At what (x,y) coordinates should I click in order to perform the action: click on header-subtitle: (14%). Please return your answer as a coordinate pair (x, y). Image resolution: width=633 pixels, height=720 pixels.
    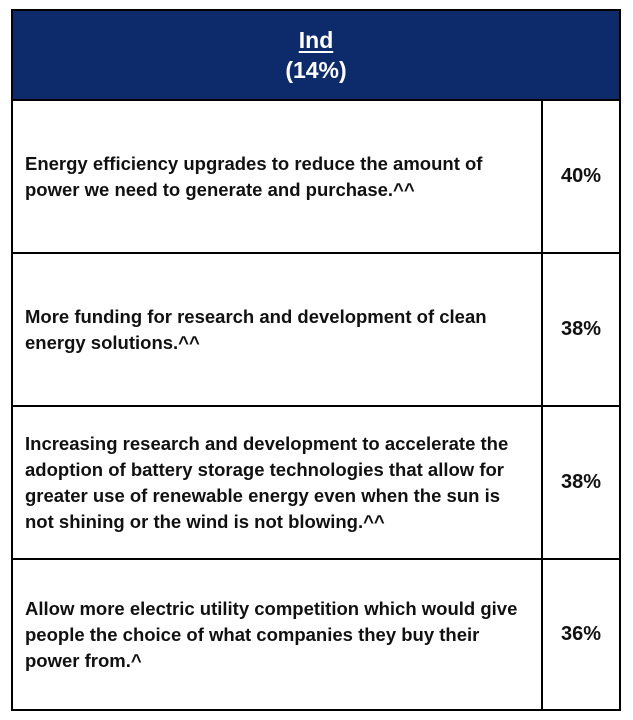
    Looking at the image, I should click on (316, 70).